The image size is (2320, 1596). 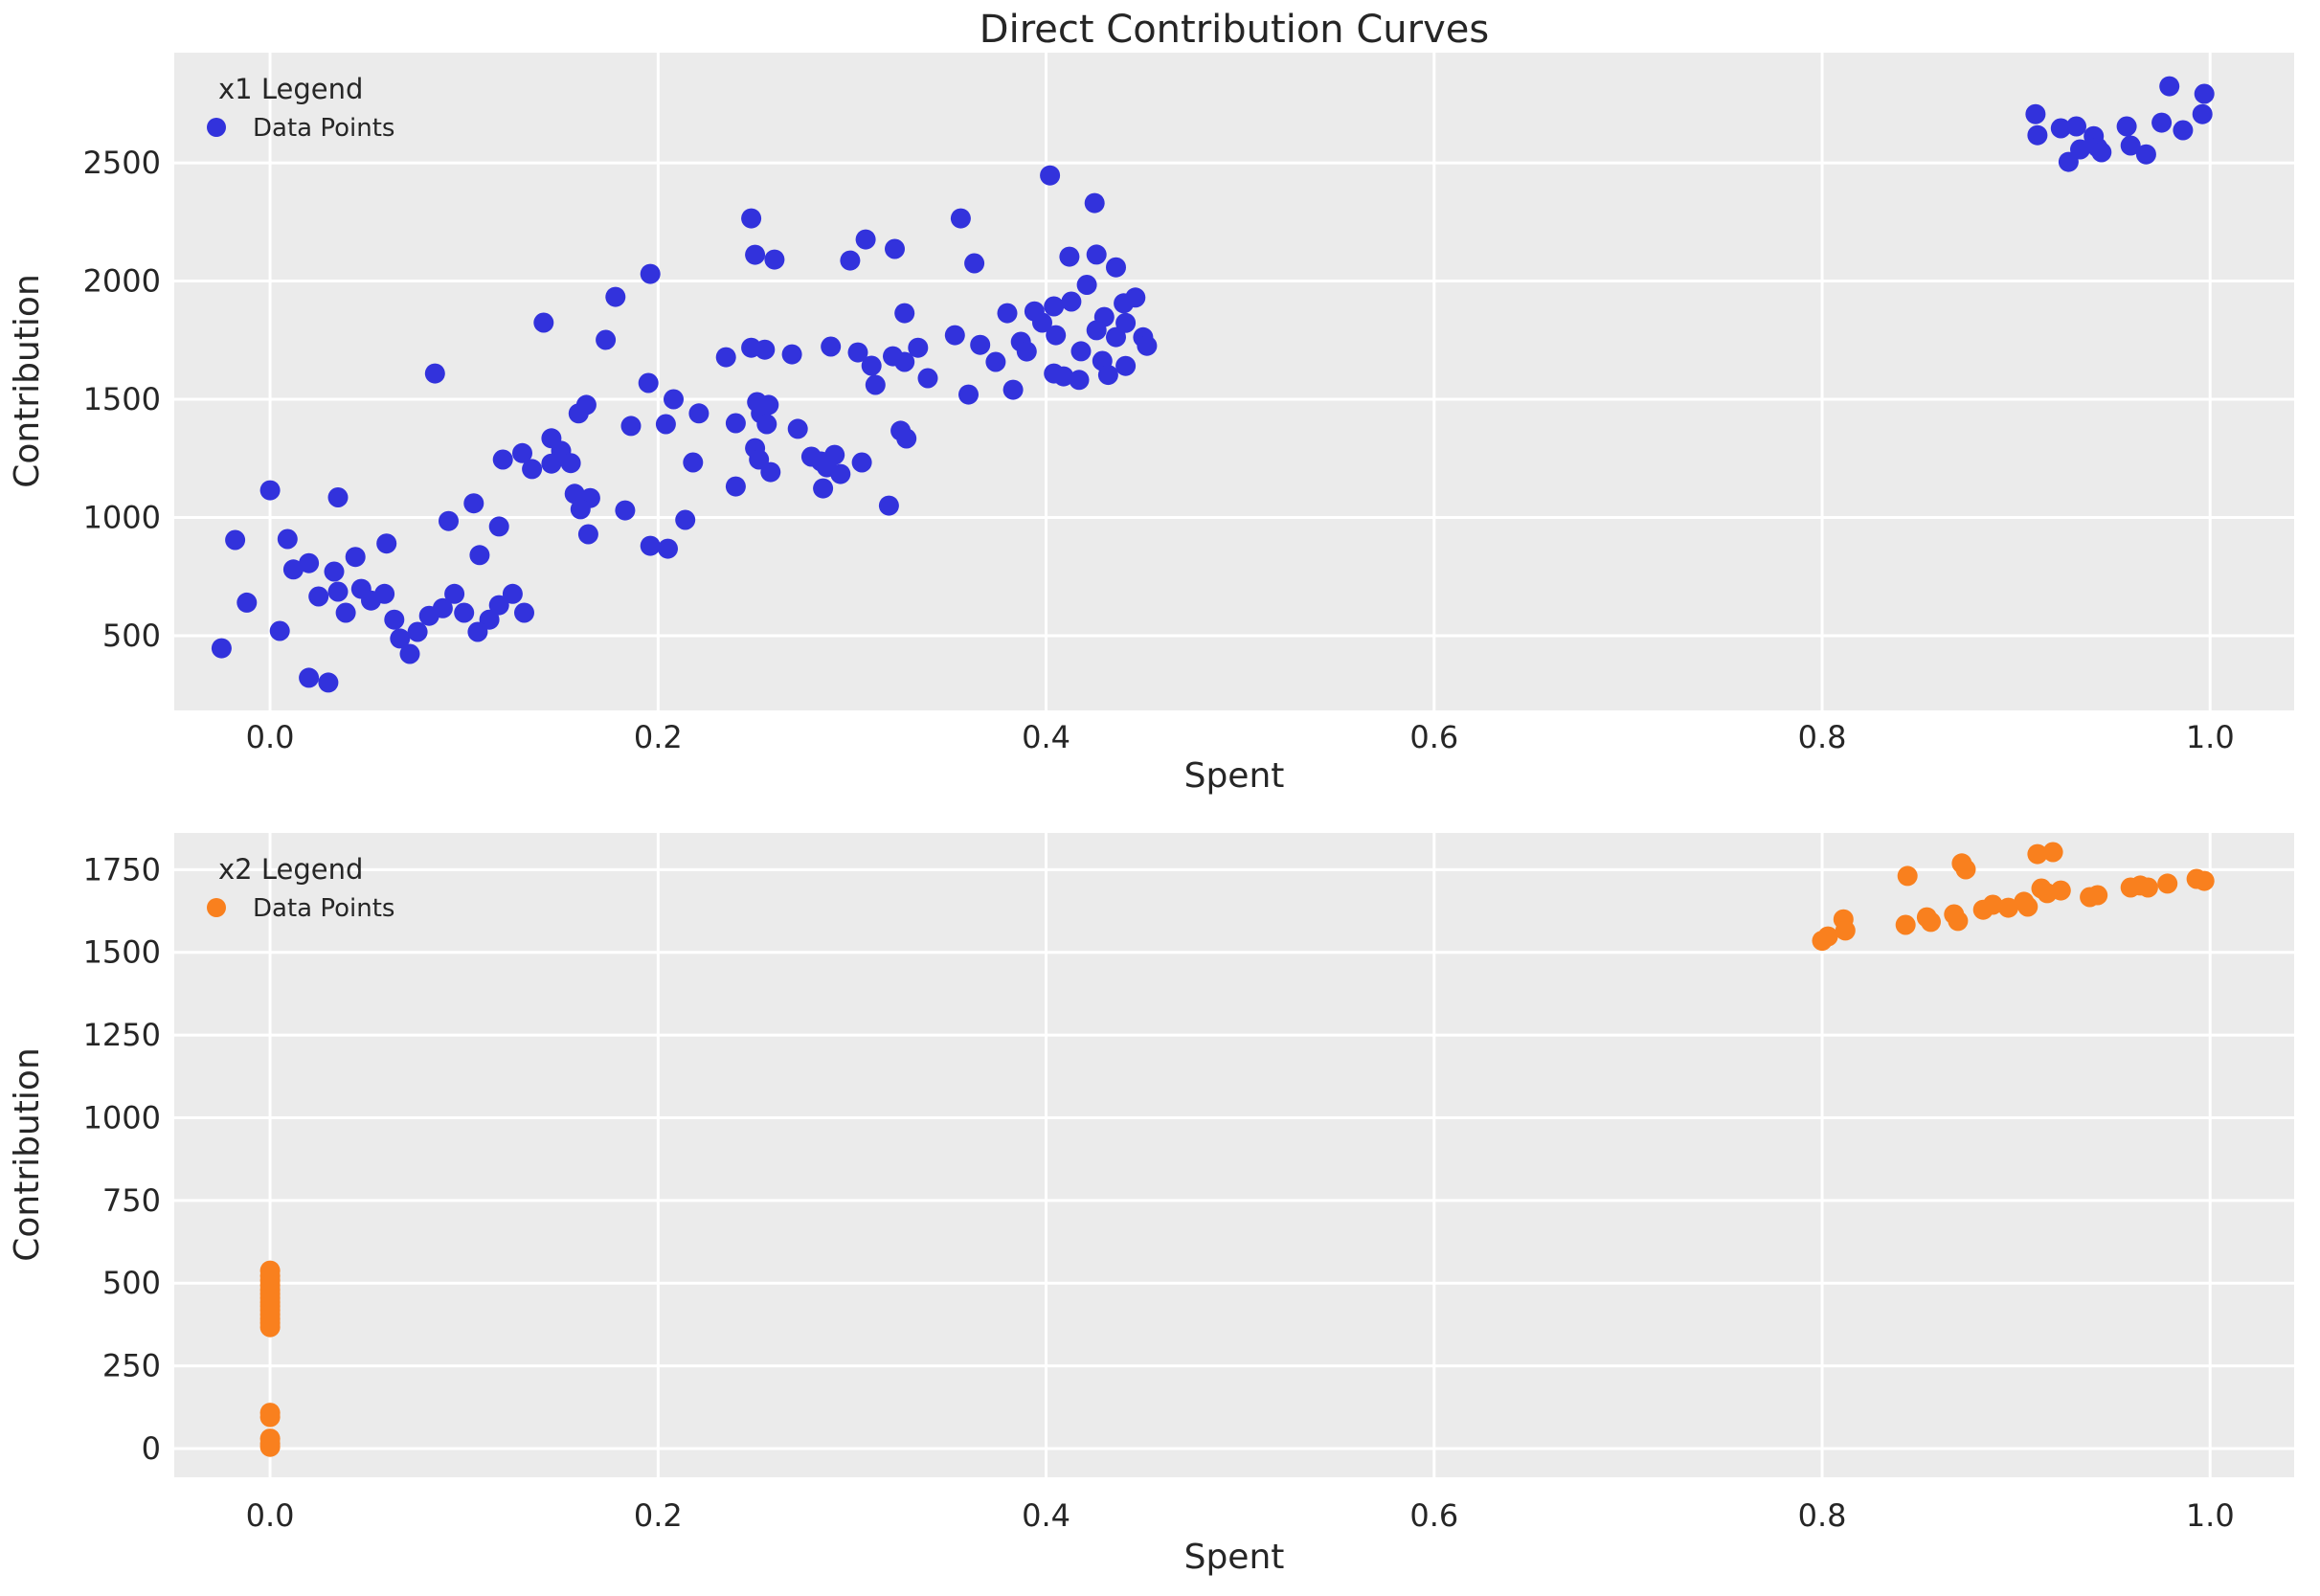 I want to click on y-tick-label: 2000, so click(x=122, y=281).